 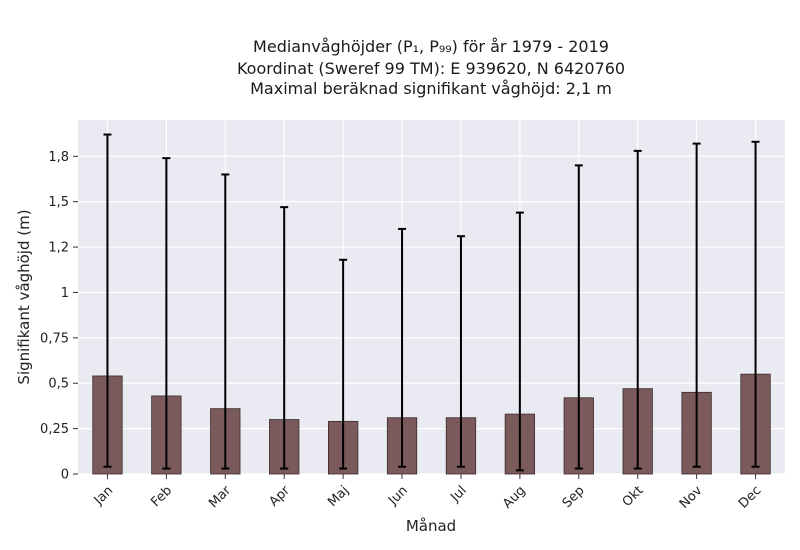 What do you see at coordinates (574, 497) in the screenshot?
I see `x-tick-label-sep: Sep` at bounding box center [574, 497].